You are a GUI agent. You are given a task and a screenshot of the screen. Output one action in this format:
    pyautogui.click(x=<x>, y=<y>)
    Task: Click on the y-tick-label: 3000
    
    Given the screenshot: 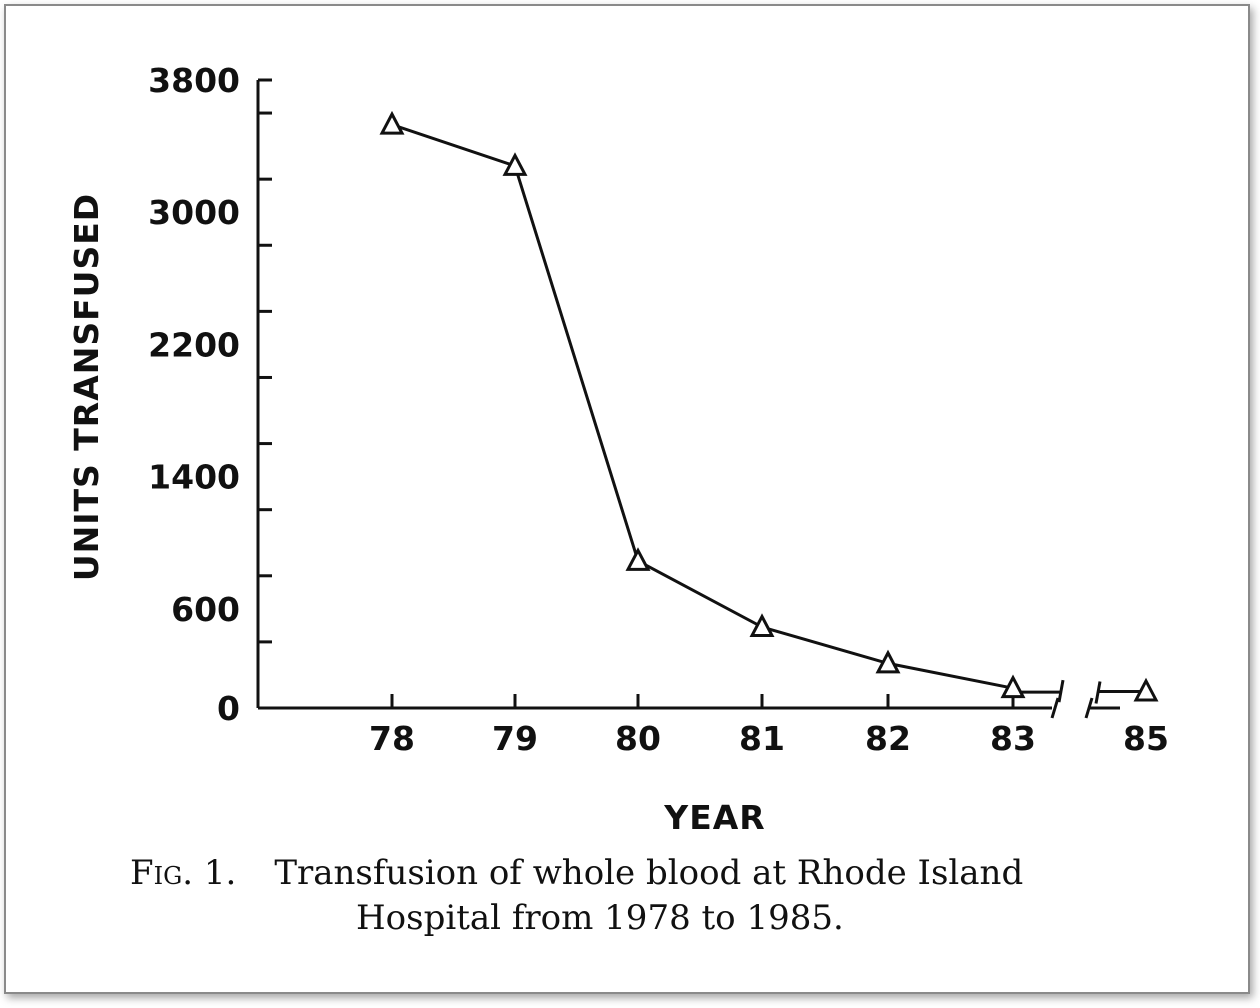 What is the action you would take?
    pyautogui.click(x=194, y=212)
    